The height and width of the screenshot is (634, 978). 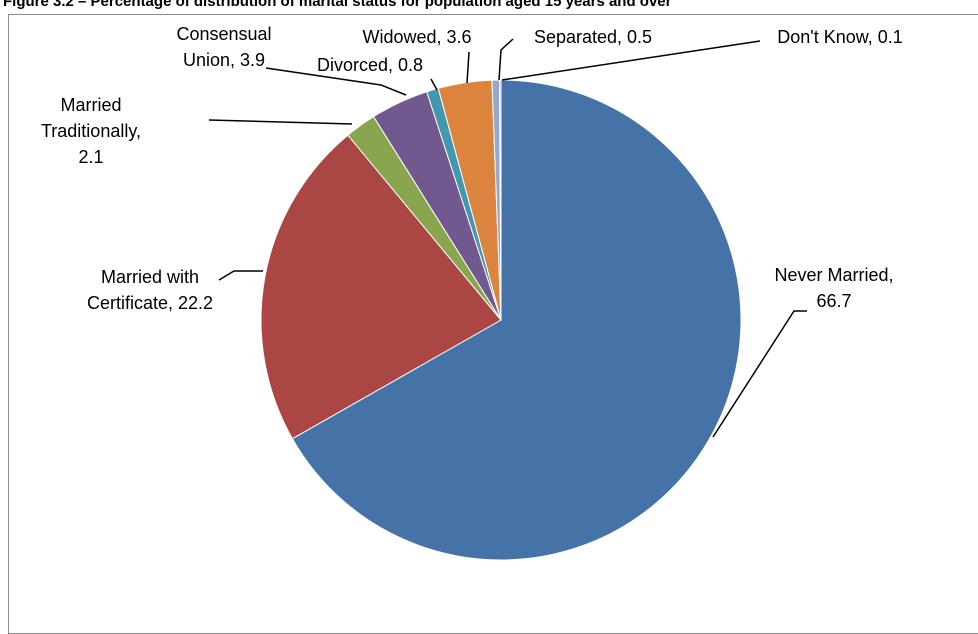 I want to click on data-label-divorced: Divorced, 0.8, so click(x=370, y=65).